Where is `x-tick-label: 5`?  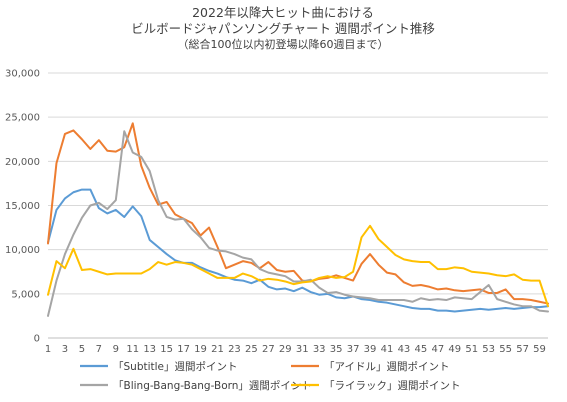
x-tick-label: 5 is located at coordinates (82, 349).